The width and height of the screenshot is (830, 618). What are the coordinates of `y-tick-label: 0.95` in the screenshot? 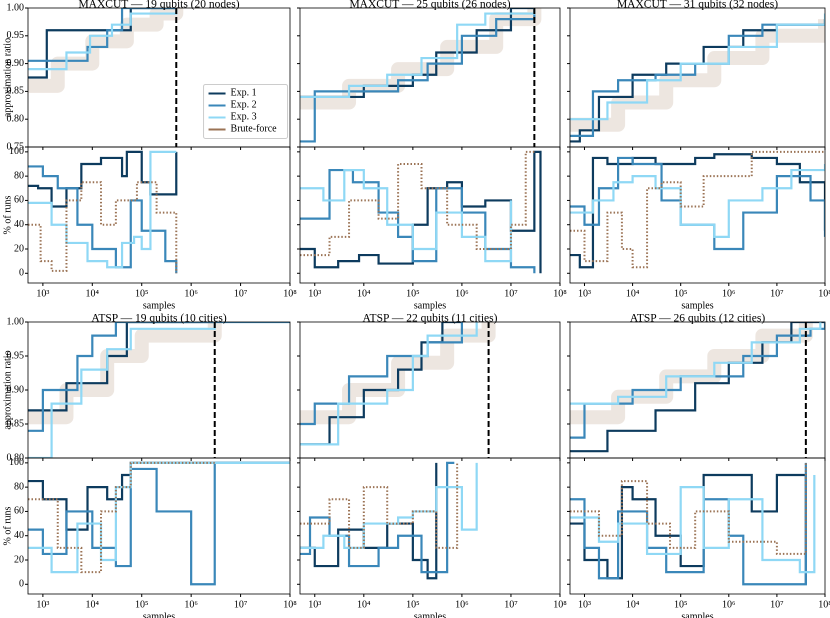 It's located at (16, 35).